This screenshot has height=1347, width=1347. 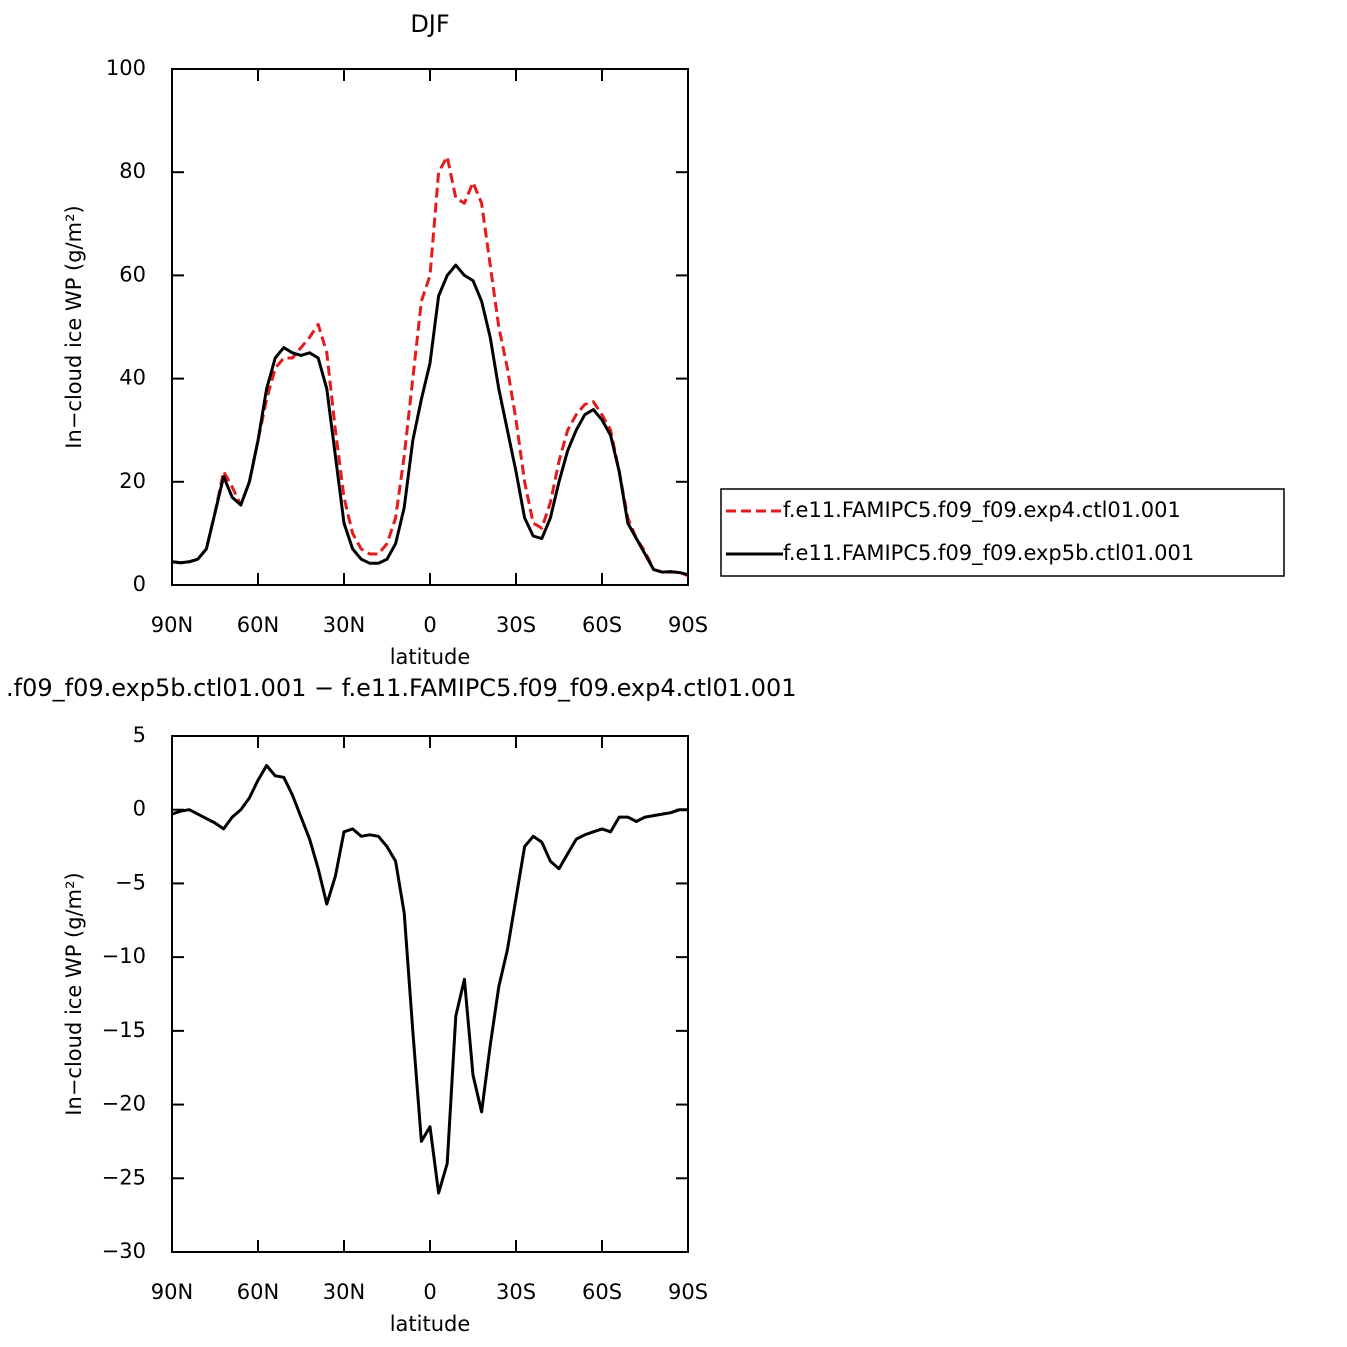 I want to click on y-tick-label: 20, so click(x=132, y=481).